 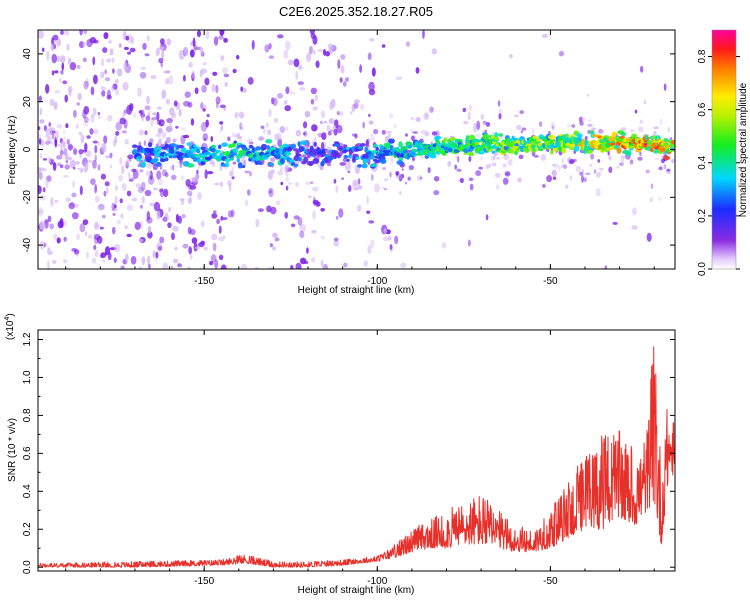 What do you see at coordinates (702, 56) in the screenshot?
I see `colorbar-tick-label: 0.8` at bounding box center [702, 56].